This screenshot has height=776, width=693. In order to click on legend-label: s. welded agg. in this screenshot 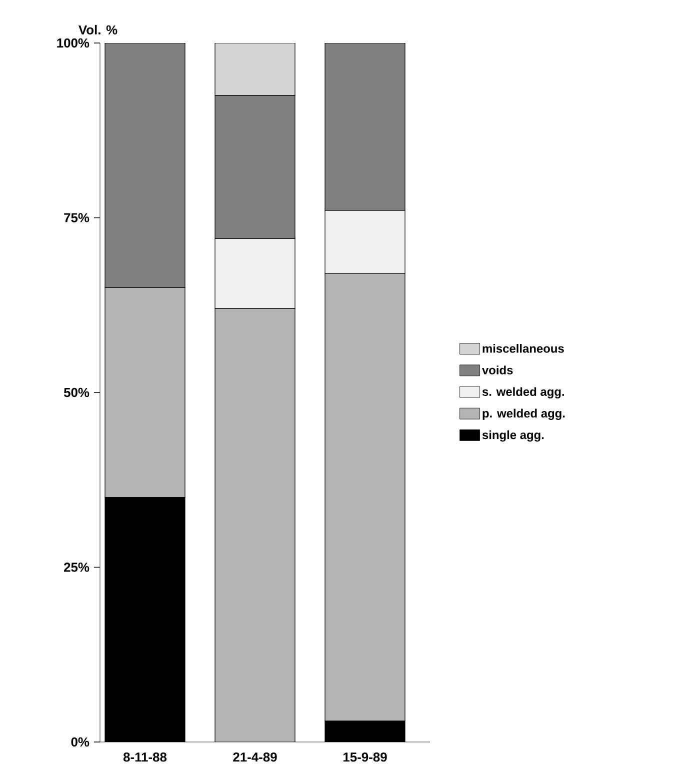, I will do `click(523, 392)`.